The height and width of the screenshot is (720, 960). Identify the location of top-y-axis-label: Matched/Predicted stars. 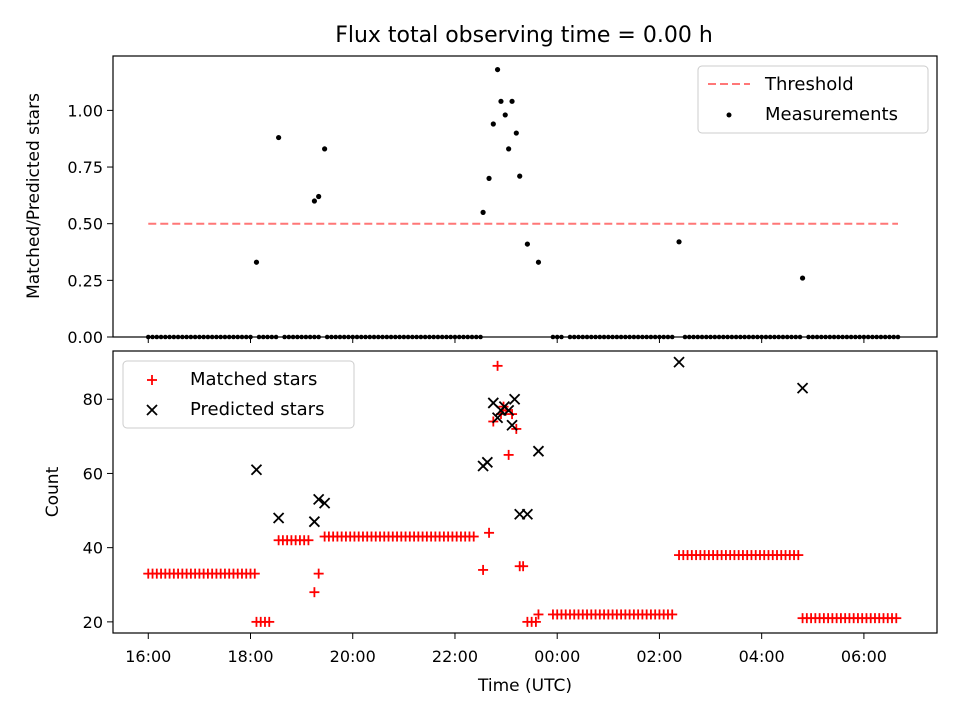
(34, 196).